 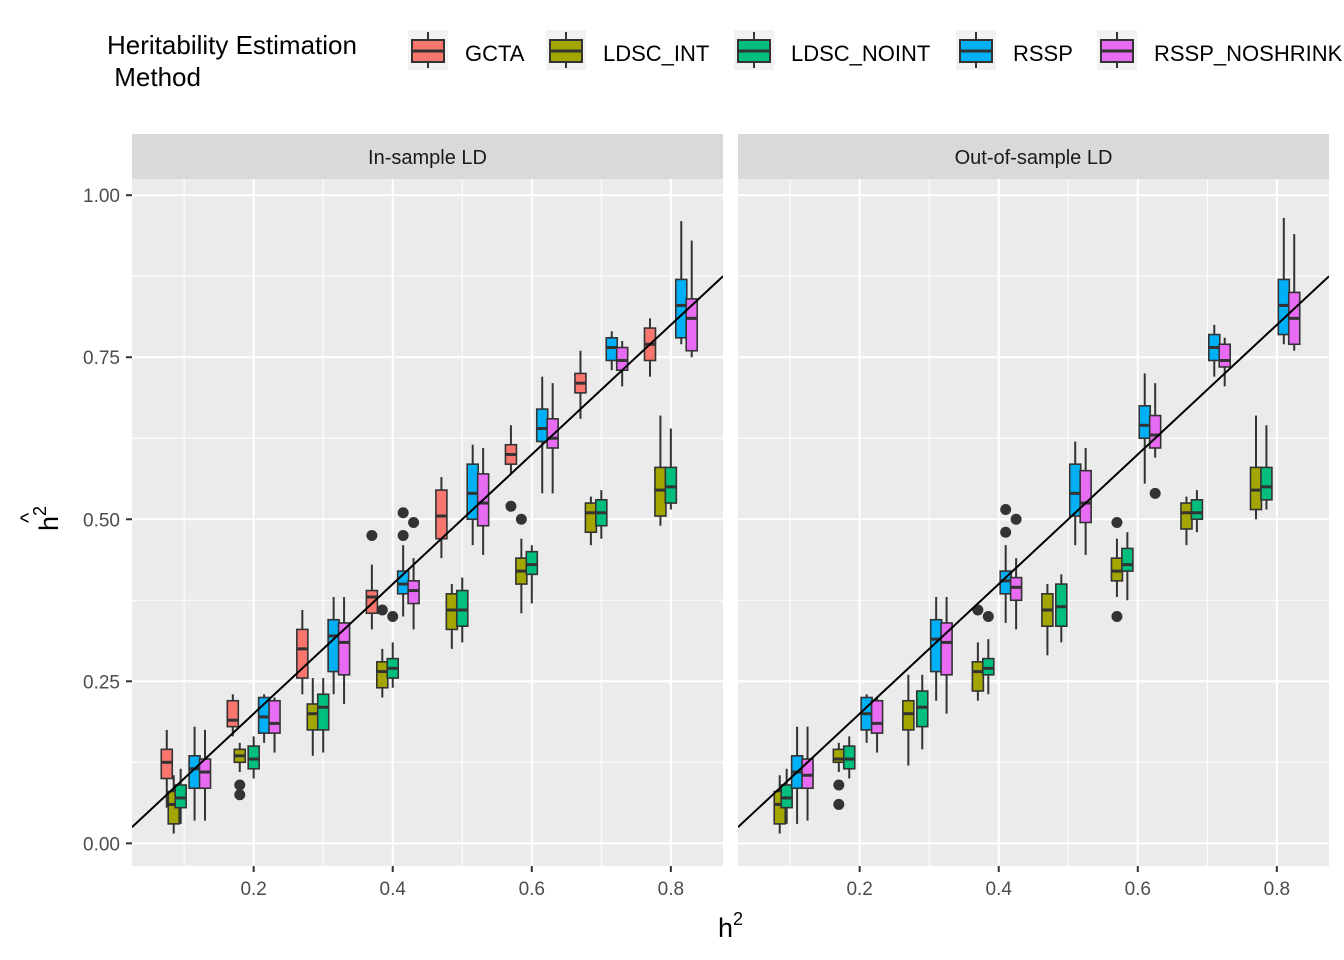 What do you see at coordinates (154, 77) in the screenshot?
I see `legend-title-line2: Method` at bounding box center [154, 77].